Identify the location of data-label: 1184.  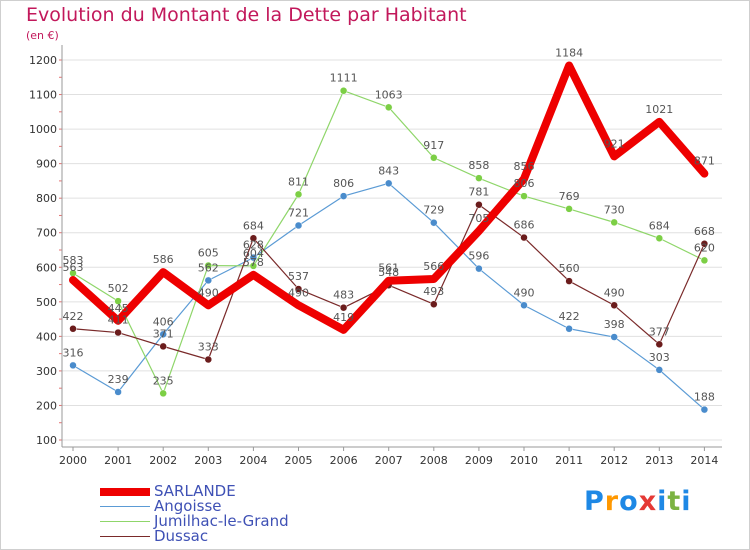
(569, 53).